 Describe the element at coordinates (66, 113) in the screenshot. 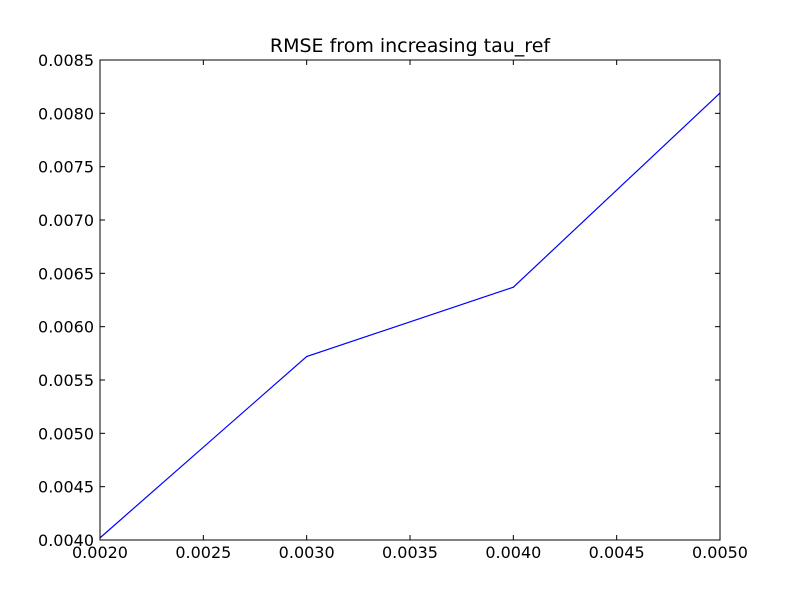

I see `y-tick-label: 0.0080` at that location.